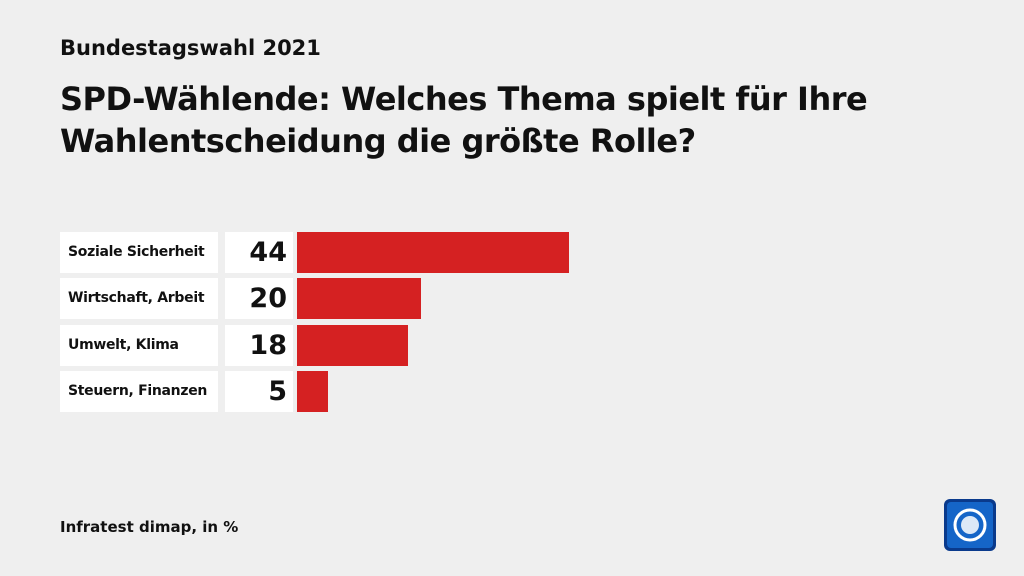 This screenshot has height=576, width=1024. I want to click on value-label: 18, so click(259, 345).